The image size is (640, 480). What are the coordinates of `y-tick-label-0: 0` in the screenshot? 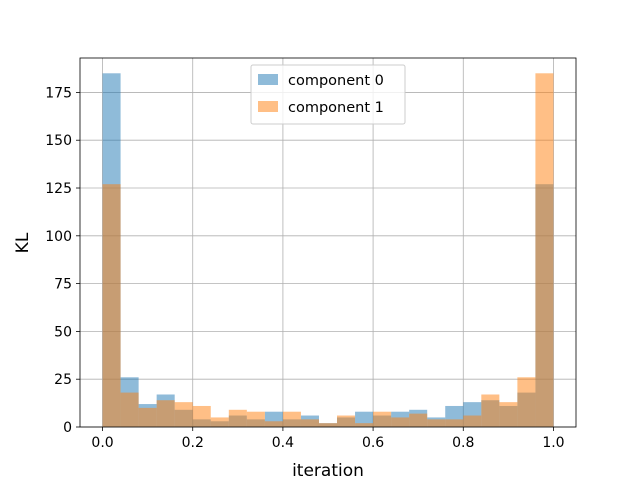 It's located at (67, 428).